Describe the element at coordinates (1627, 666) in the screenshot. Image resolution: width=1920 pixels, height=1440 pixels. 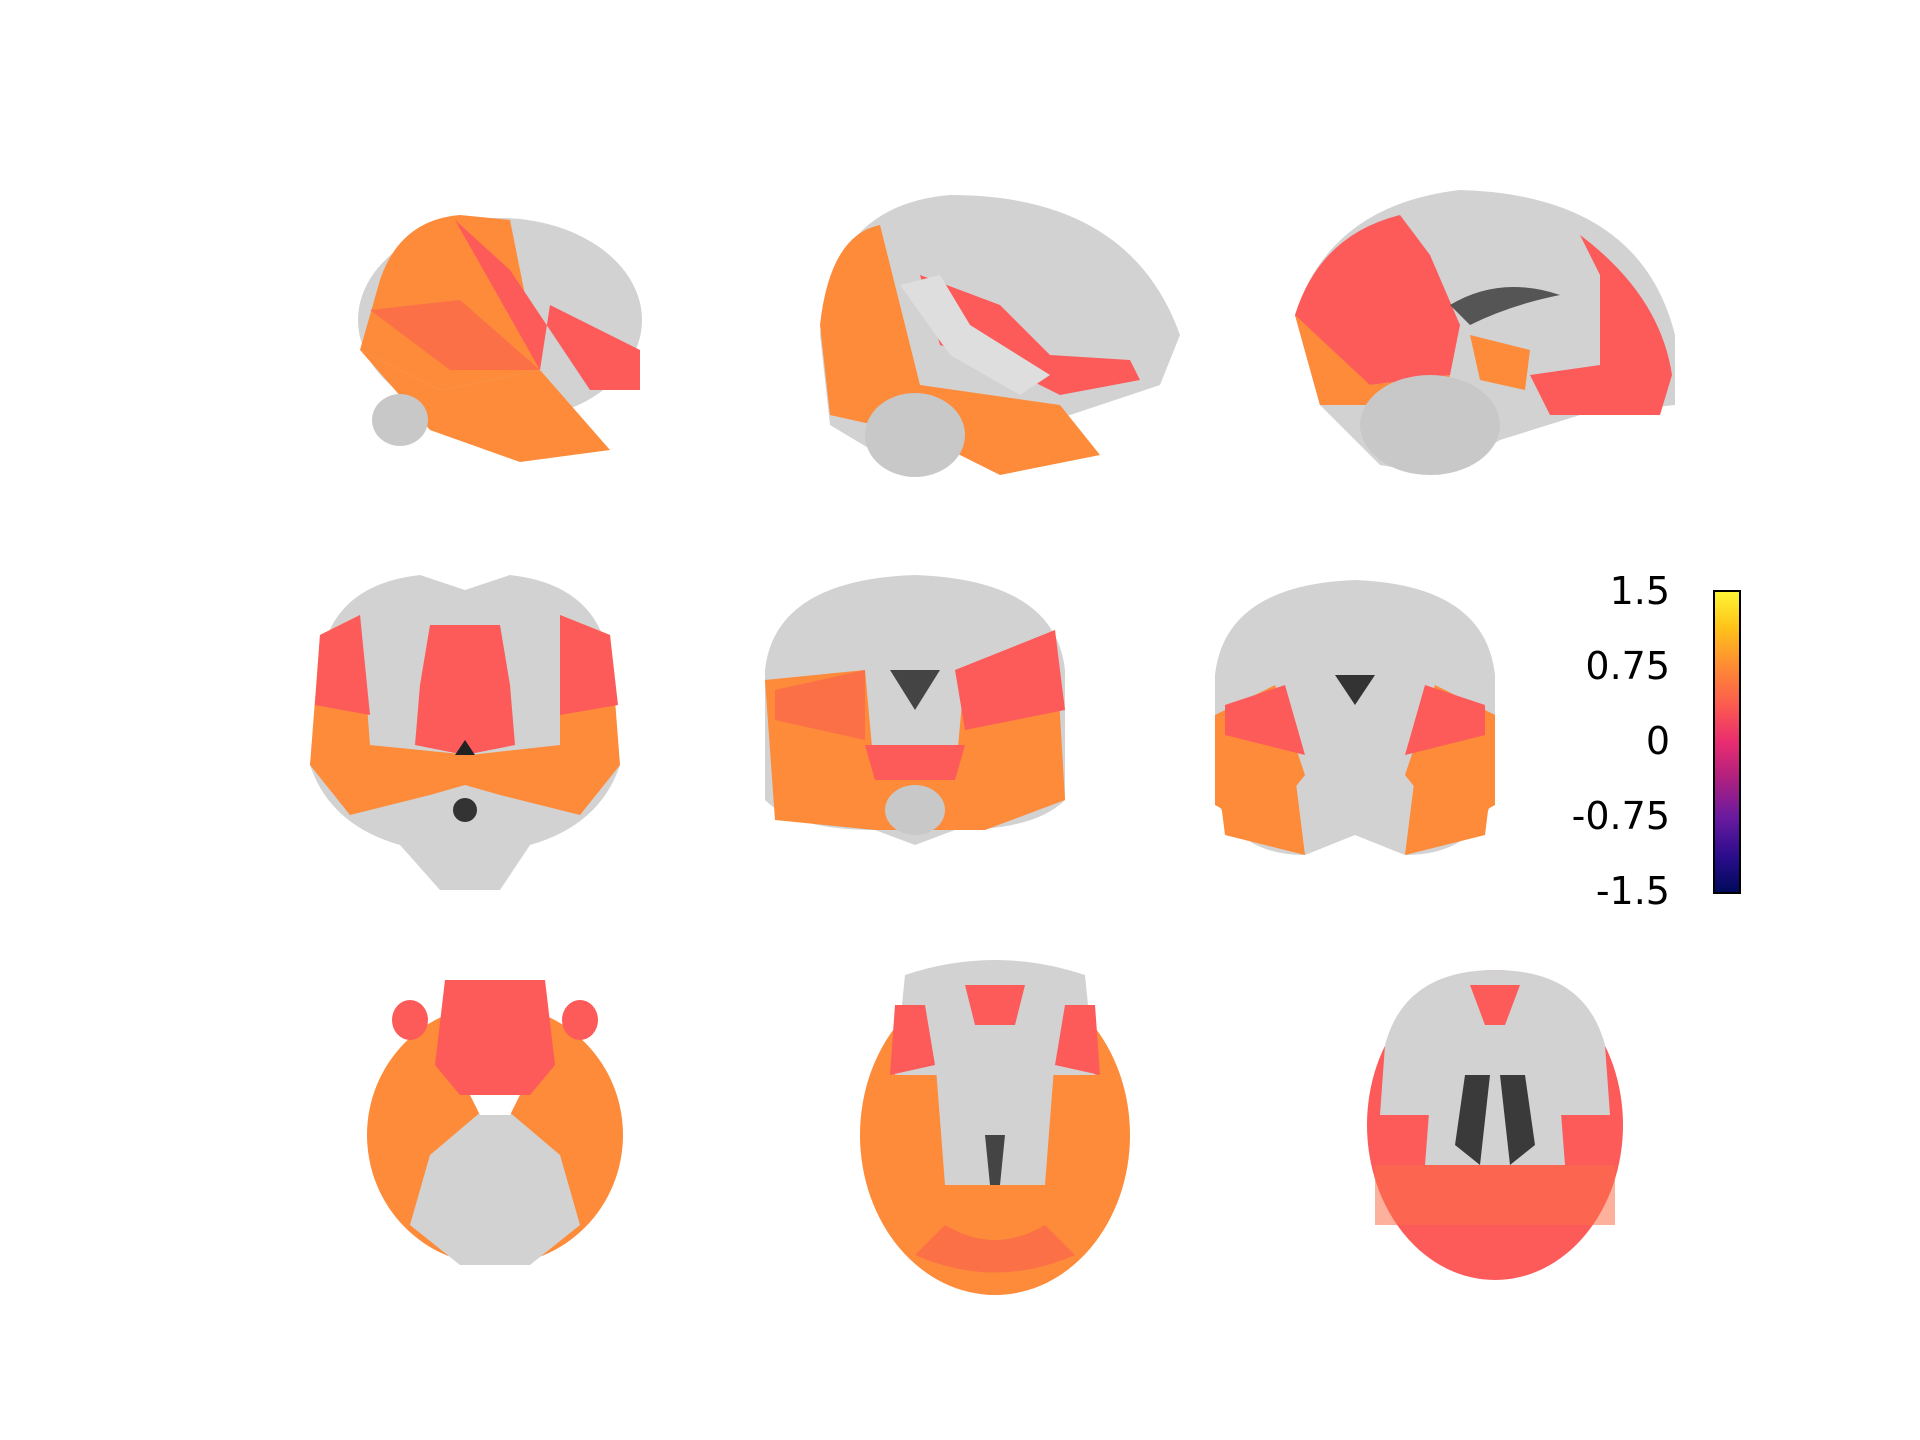
I see `colorbar-tick-label: 0.75` at that location.